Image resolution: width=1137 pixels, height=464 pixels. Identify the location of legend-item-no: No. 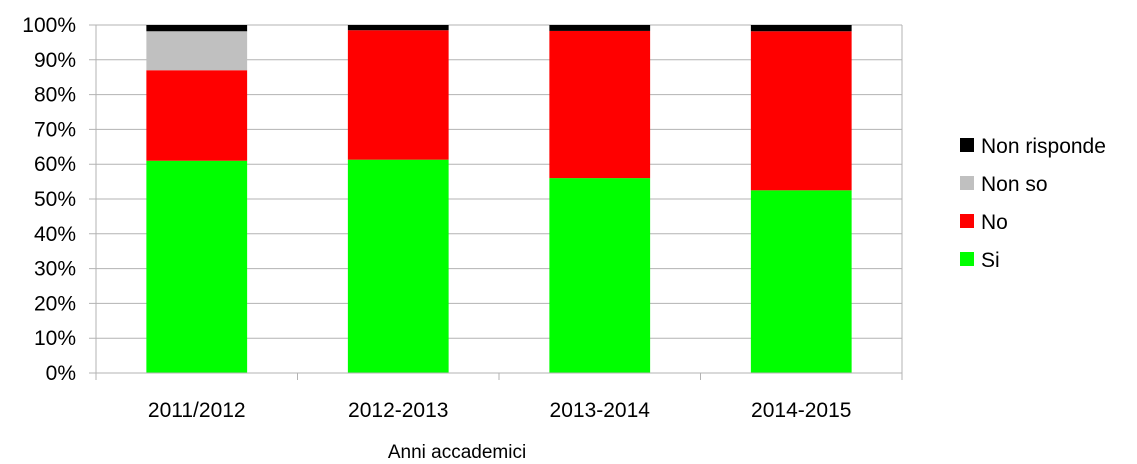
(984, 222).